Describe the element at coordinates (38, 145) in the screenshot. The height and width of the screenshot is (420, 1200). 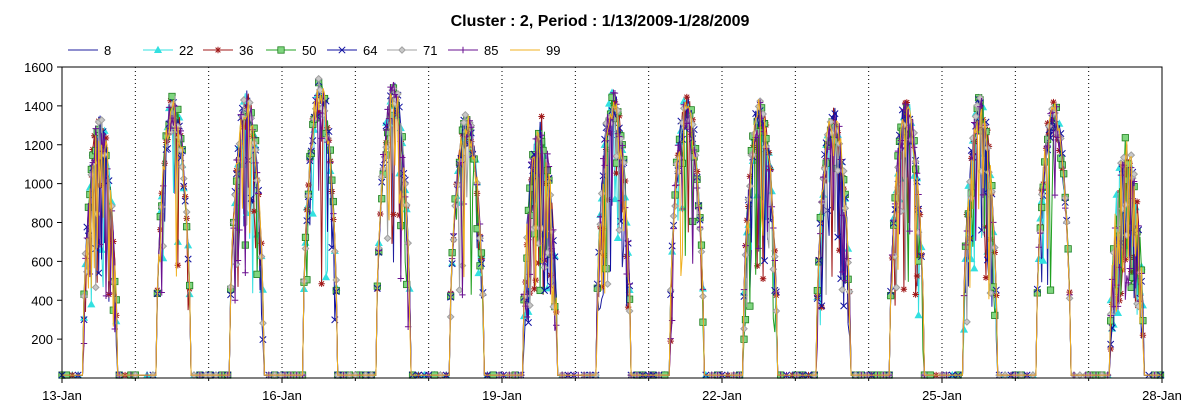
I see `y-tick-label: 1200` at that location.